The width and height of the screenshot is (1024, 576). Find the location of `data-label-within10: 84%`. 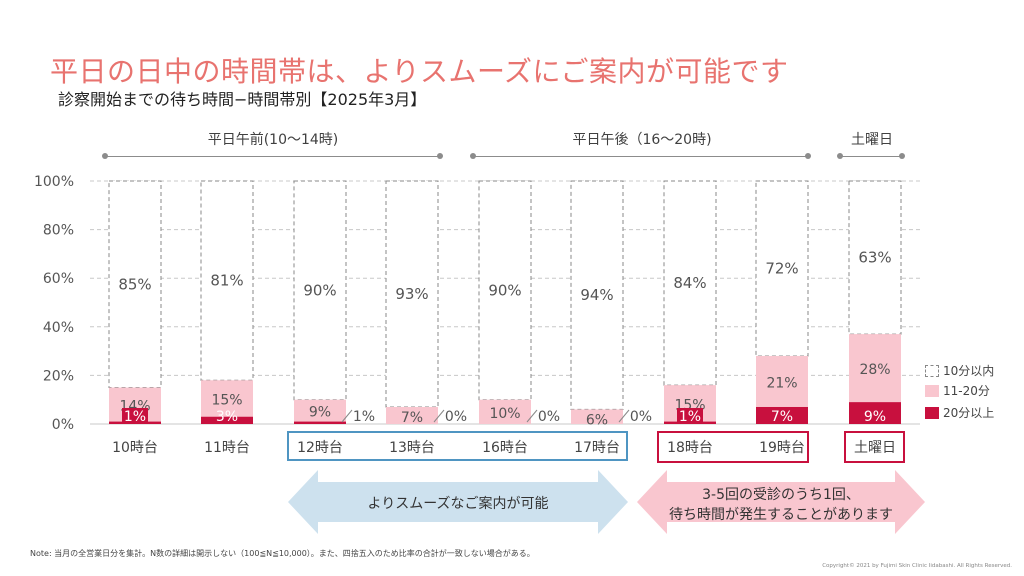

data-label-within10: 84% is located at coordinates (689, 283).